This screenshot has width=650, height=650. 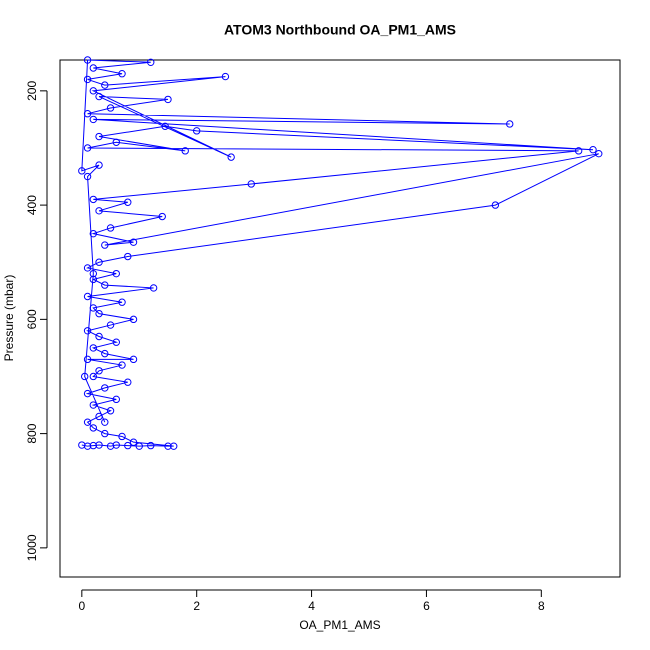 I want to click on y-axis-label: Pressure (mbar), so click(x=9, y=318).